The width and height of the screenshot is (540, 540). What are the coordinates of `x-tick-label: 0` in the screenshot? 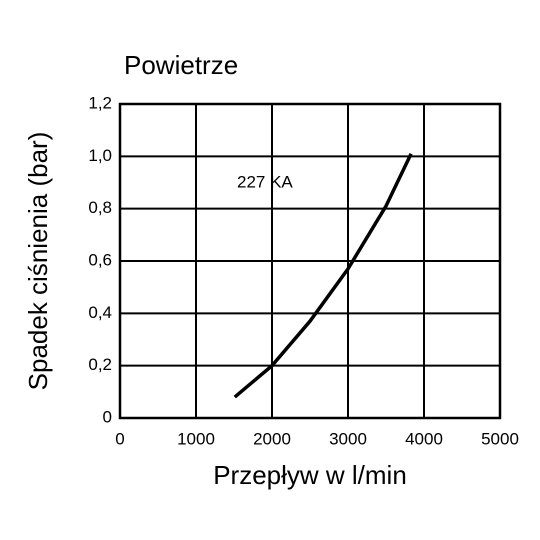 It's located at (119, 438).